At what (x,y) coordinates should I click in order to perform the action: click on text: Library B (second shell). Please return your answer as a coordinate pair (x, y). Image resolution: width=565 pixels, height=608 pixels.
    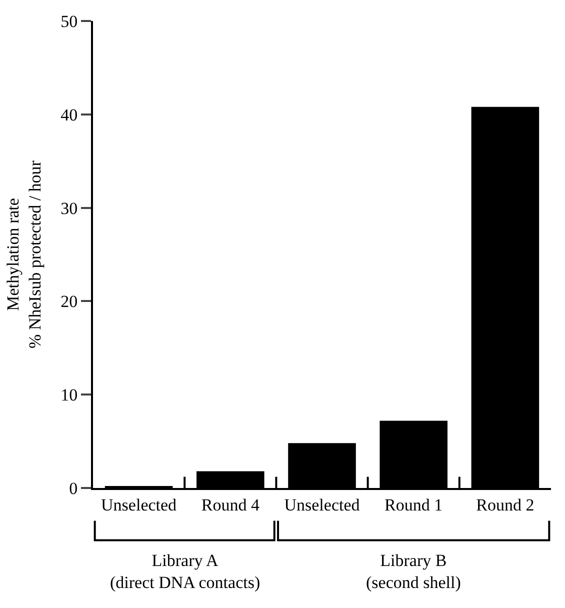
    Looking at the image, I should click on (413, 571).